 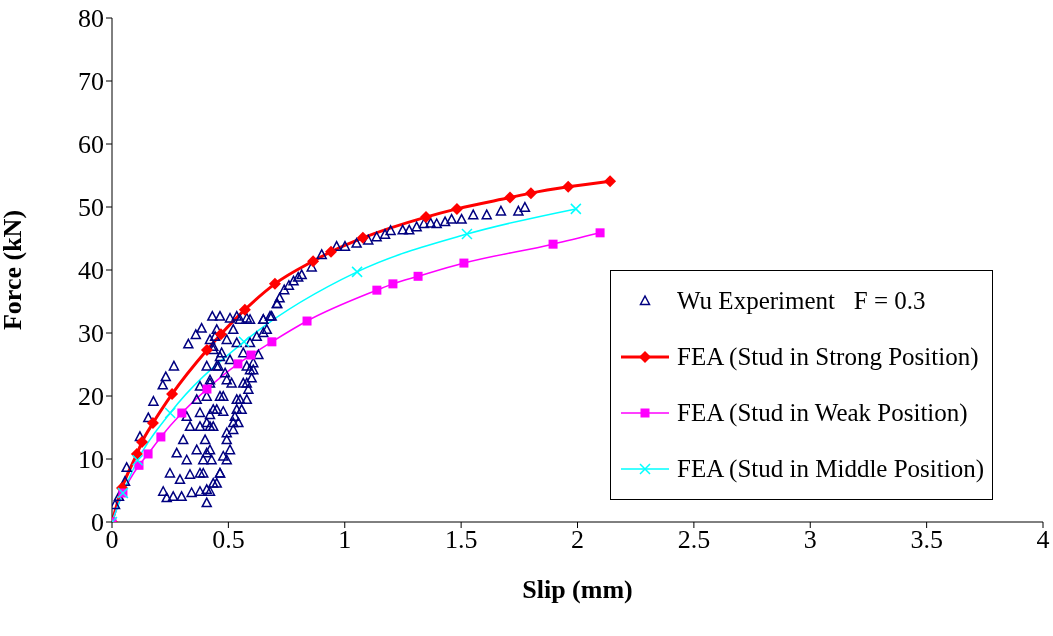 What do you see at coordinates (694, 540) in the screenshot?
I see `x-tick-label: 2.5` at bounding box center [694, 540].